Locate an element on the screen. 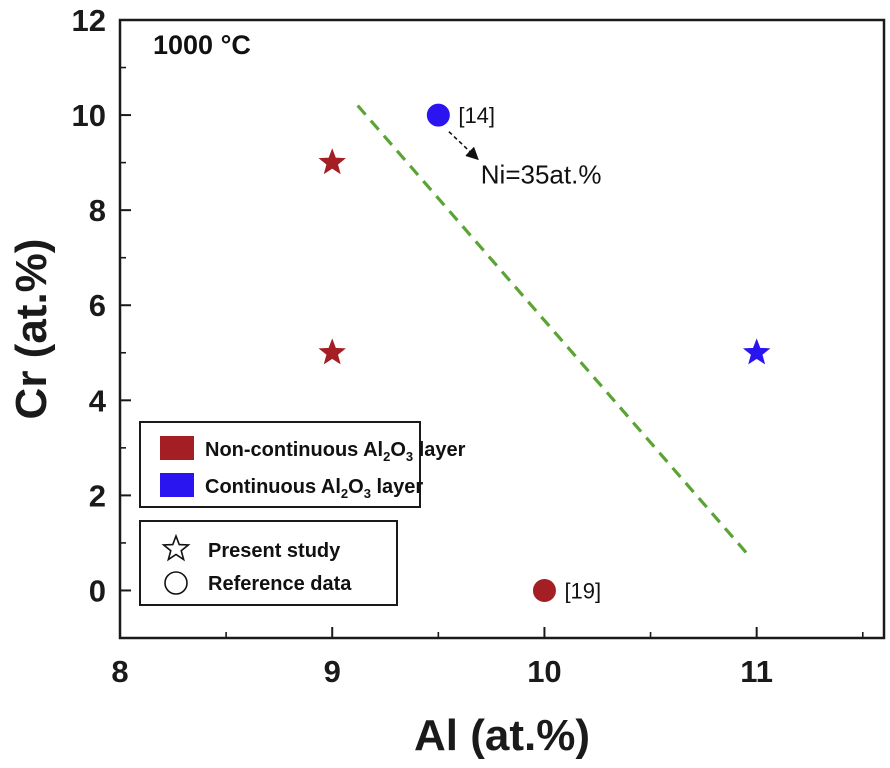  y-axis-ticks: 0 2 4 6 8 10 12 is located at coordinates (101, 305).